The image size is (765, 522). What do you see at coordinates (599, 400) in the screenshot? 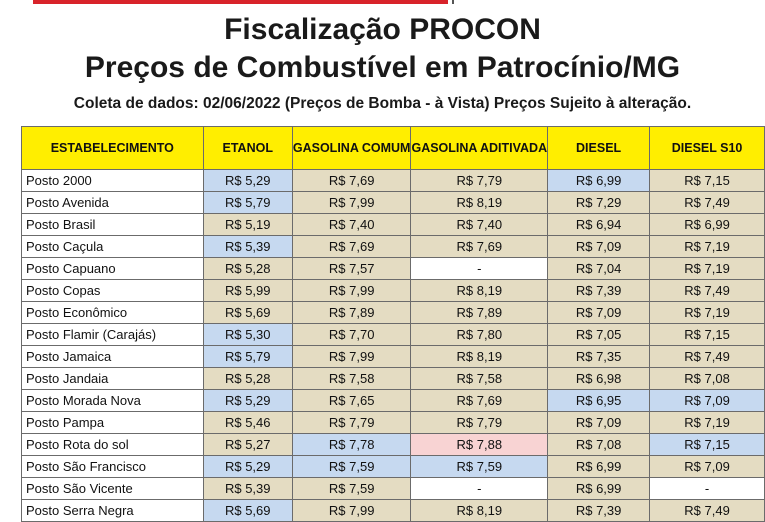
I see `price-cell: R$ 6,95` at bounding box center [599, 400].